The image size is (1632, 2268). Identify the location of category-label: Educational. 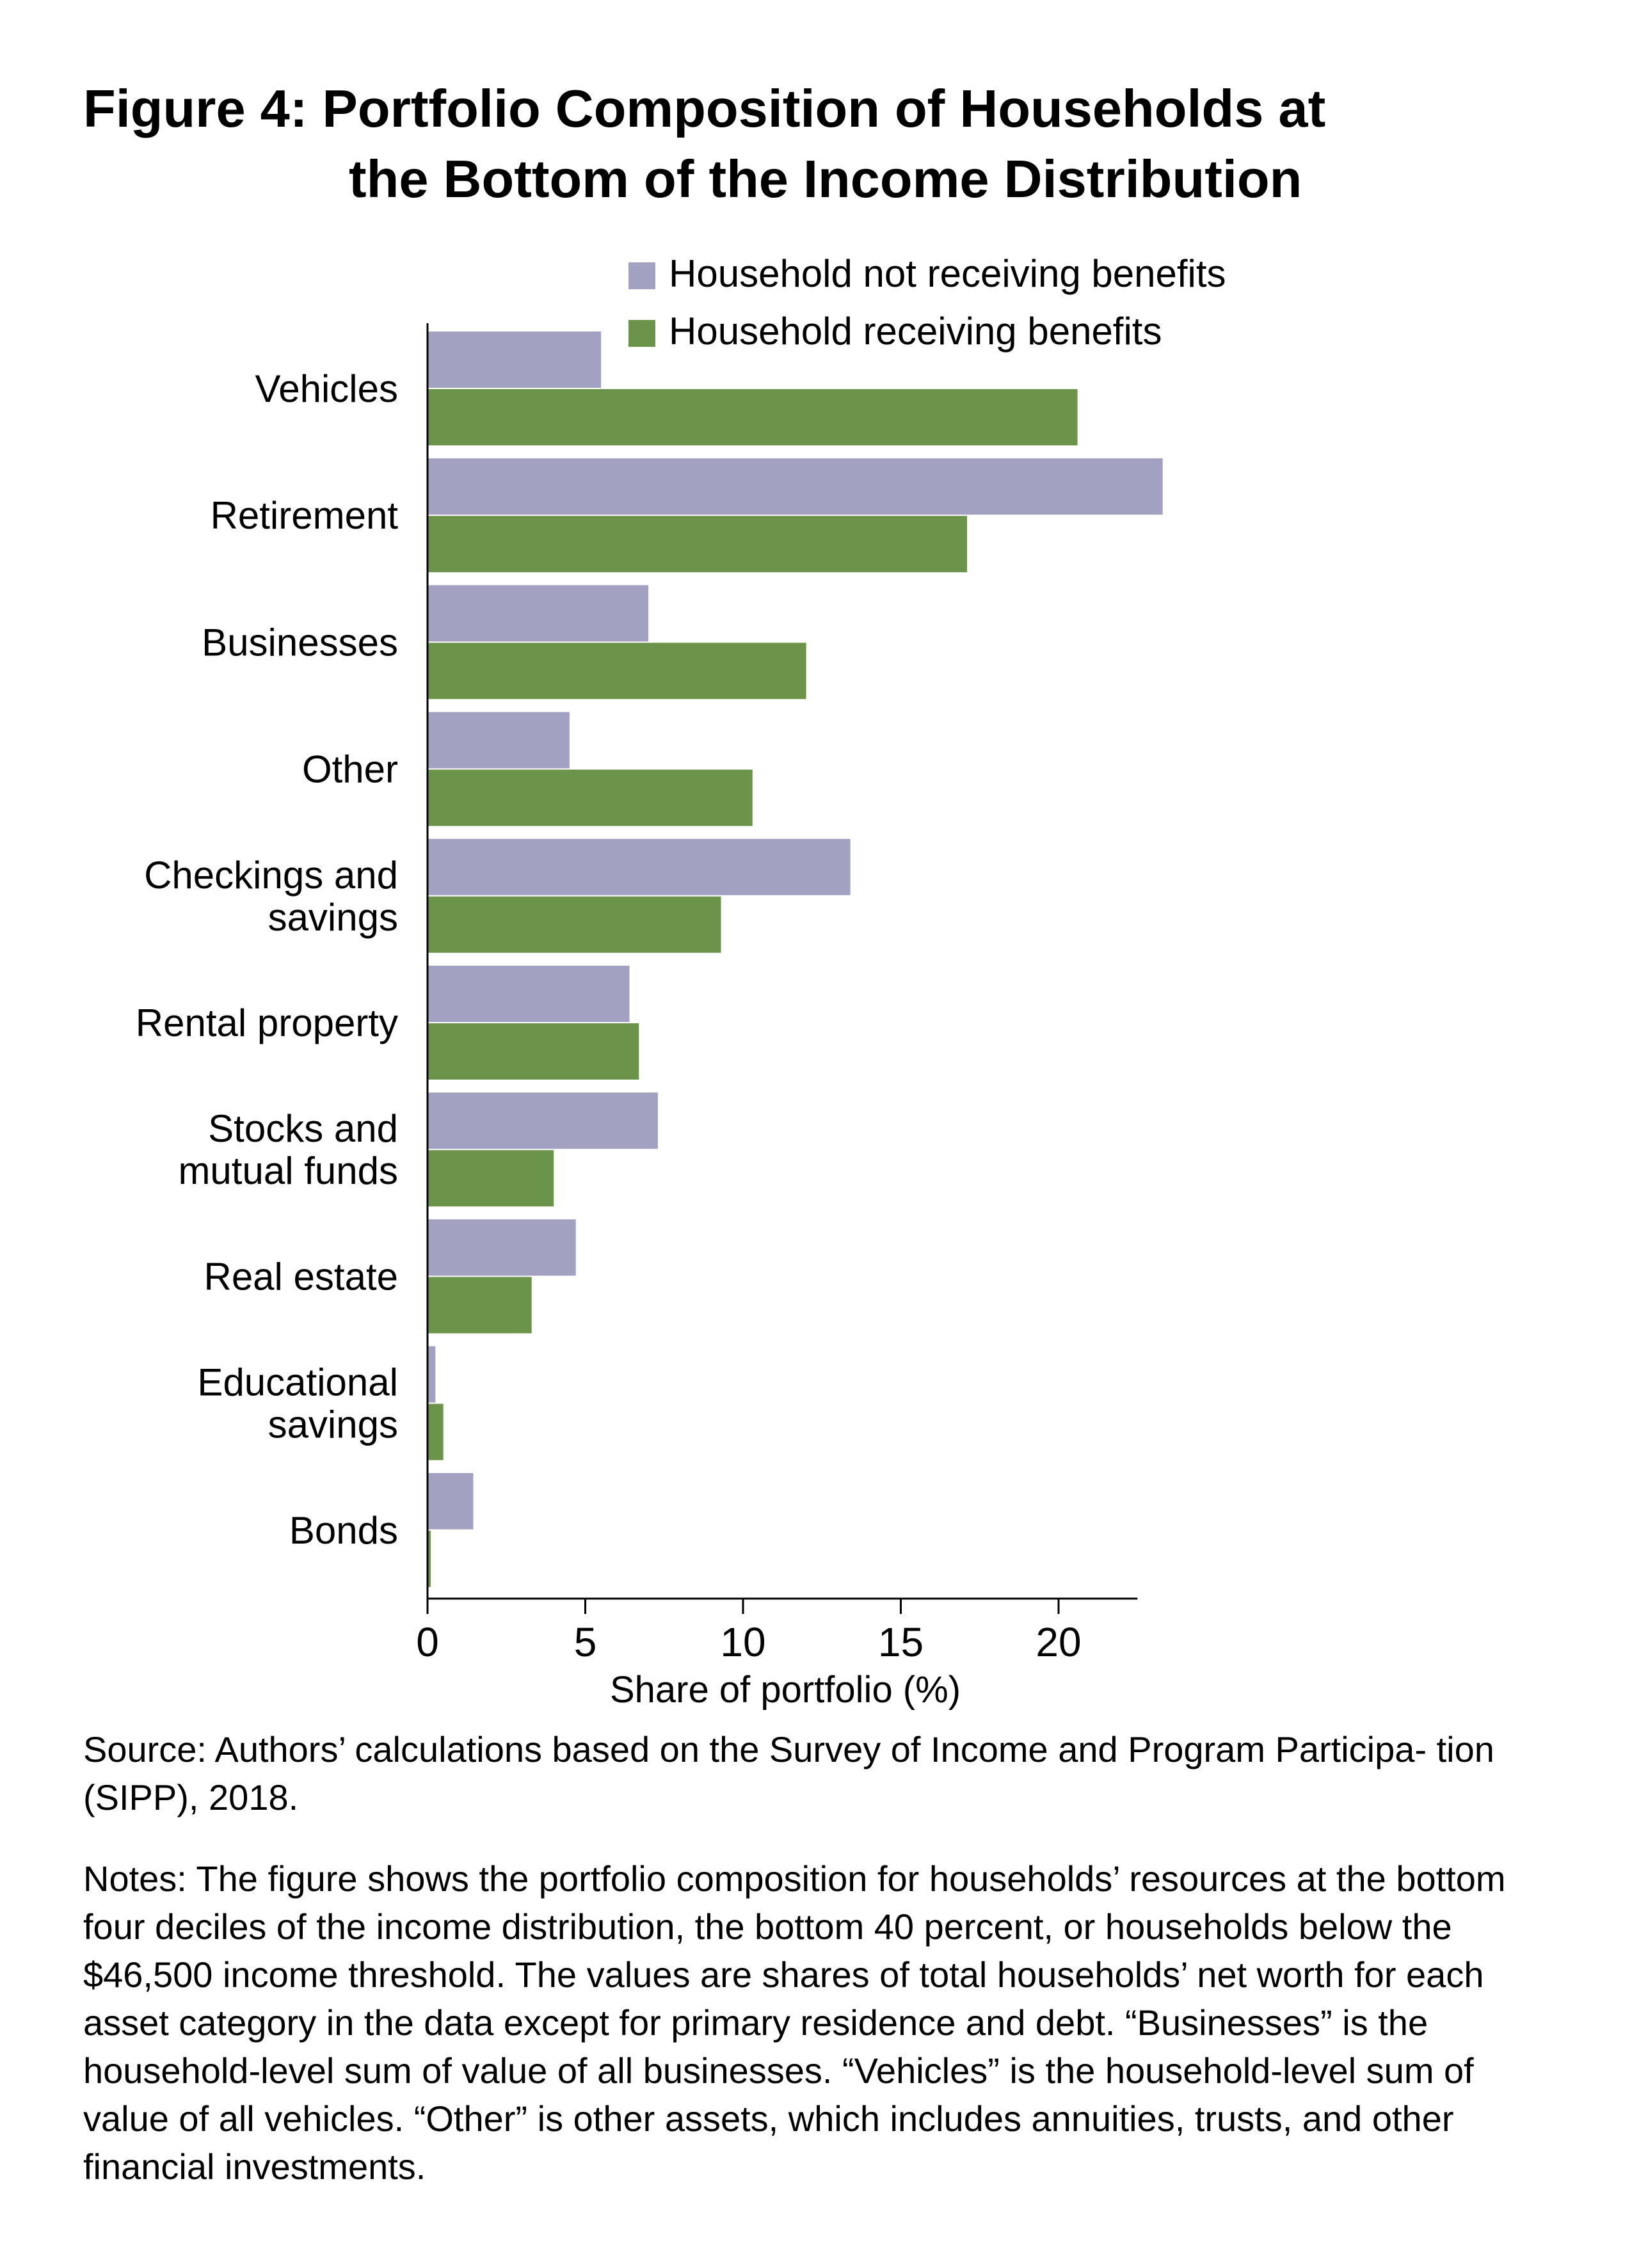
(297, 1382).